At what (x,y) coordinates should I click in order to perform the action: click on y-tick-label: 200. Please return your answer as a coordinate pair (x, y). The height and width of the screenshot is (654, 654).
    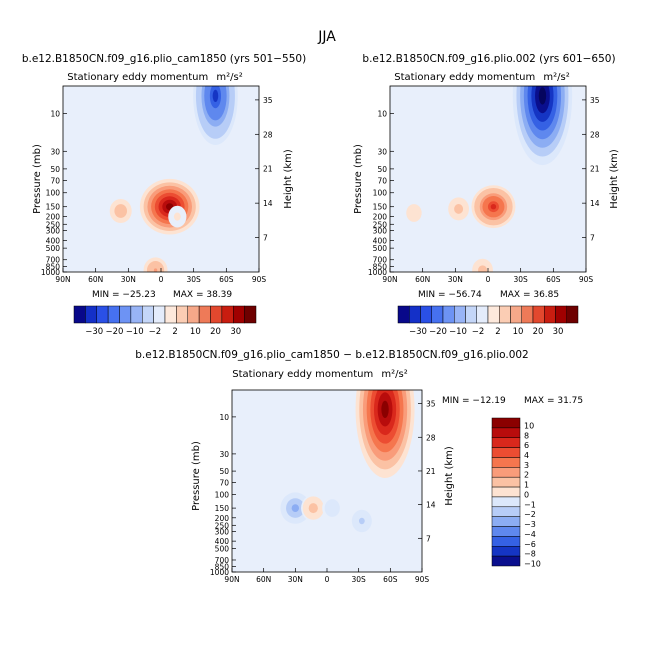
    Looking at the image, I should click on (53, 217).